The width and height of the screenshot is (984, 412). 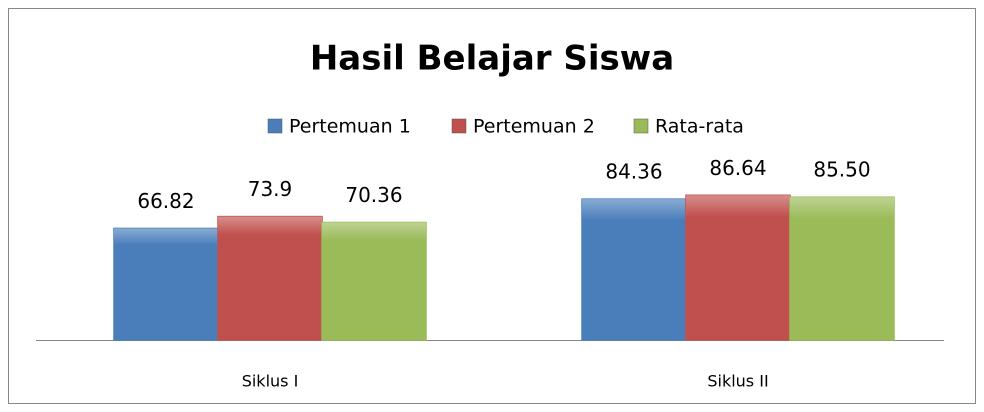 I want to click on data-label: 84.36, so click(x=633, y=172).